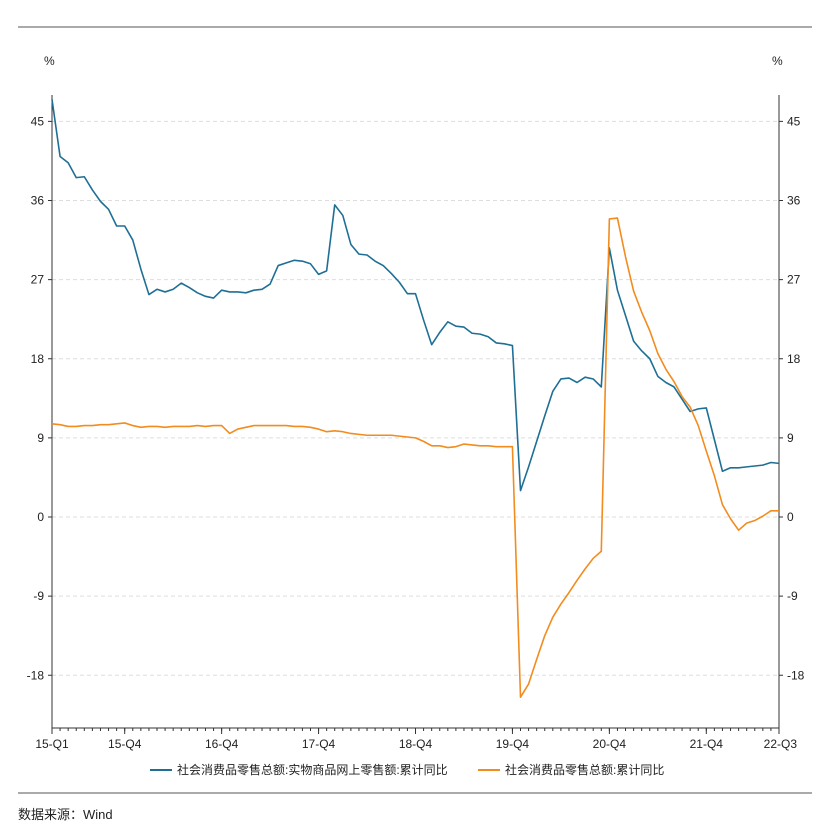 This screenshot has height=832, width=830. Describe the element at coordinates (65, 814) in the screenshot. I see `source-note: 数据来源：Wind` at that location.